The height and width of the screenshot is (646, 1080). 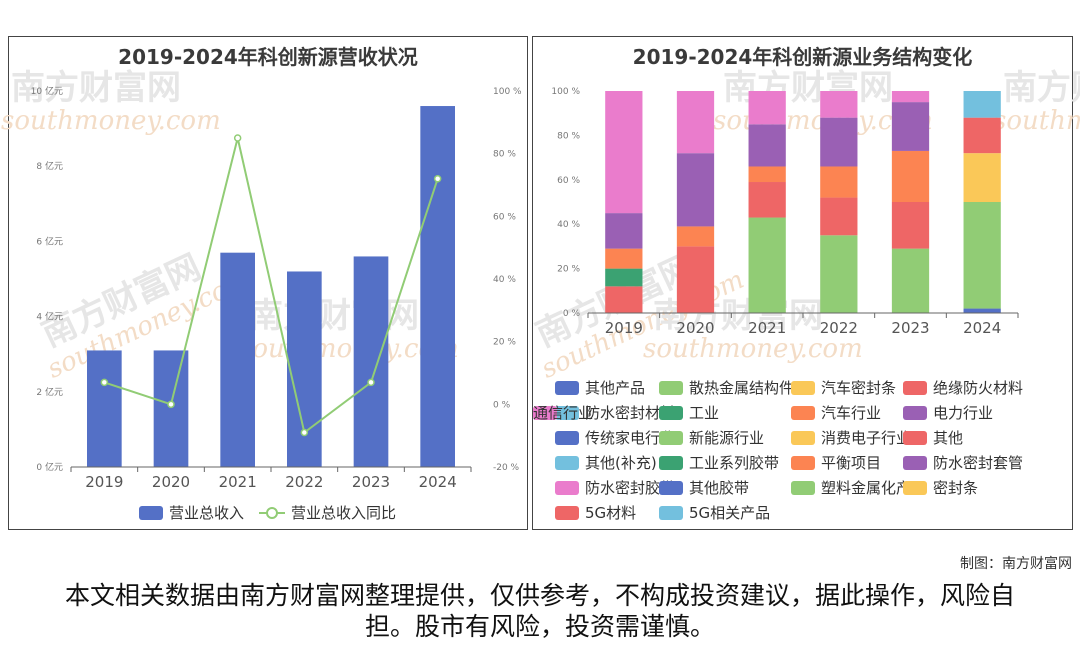 I want to click on legend-label-revenue: 营业总收入, so click(x=206, y=513).